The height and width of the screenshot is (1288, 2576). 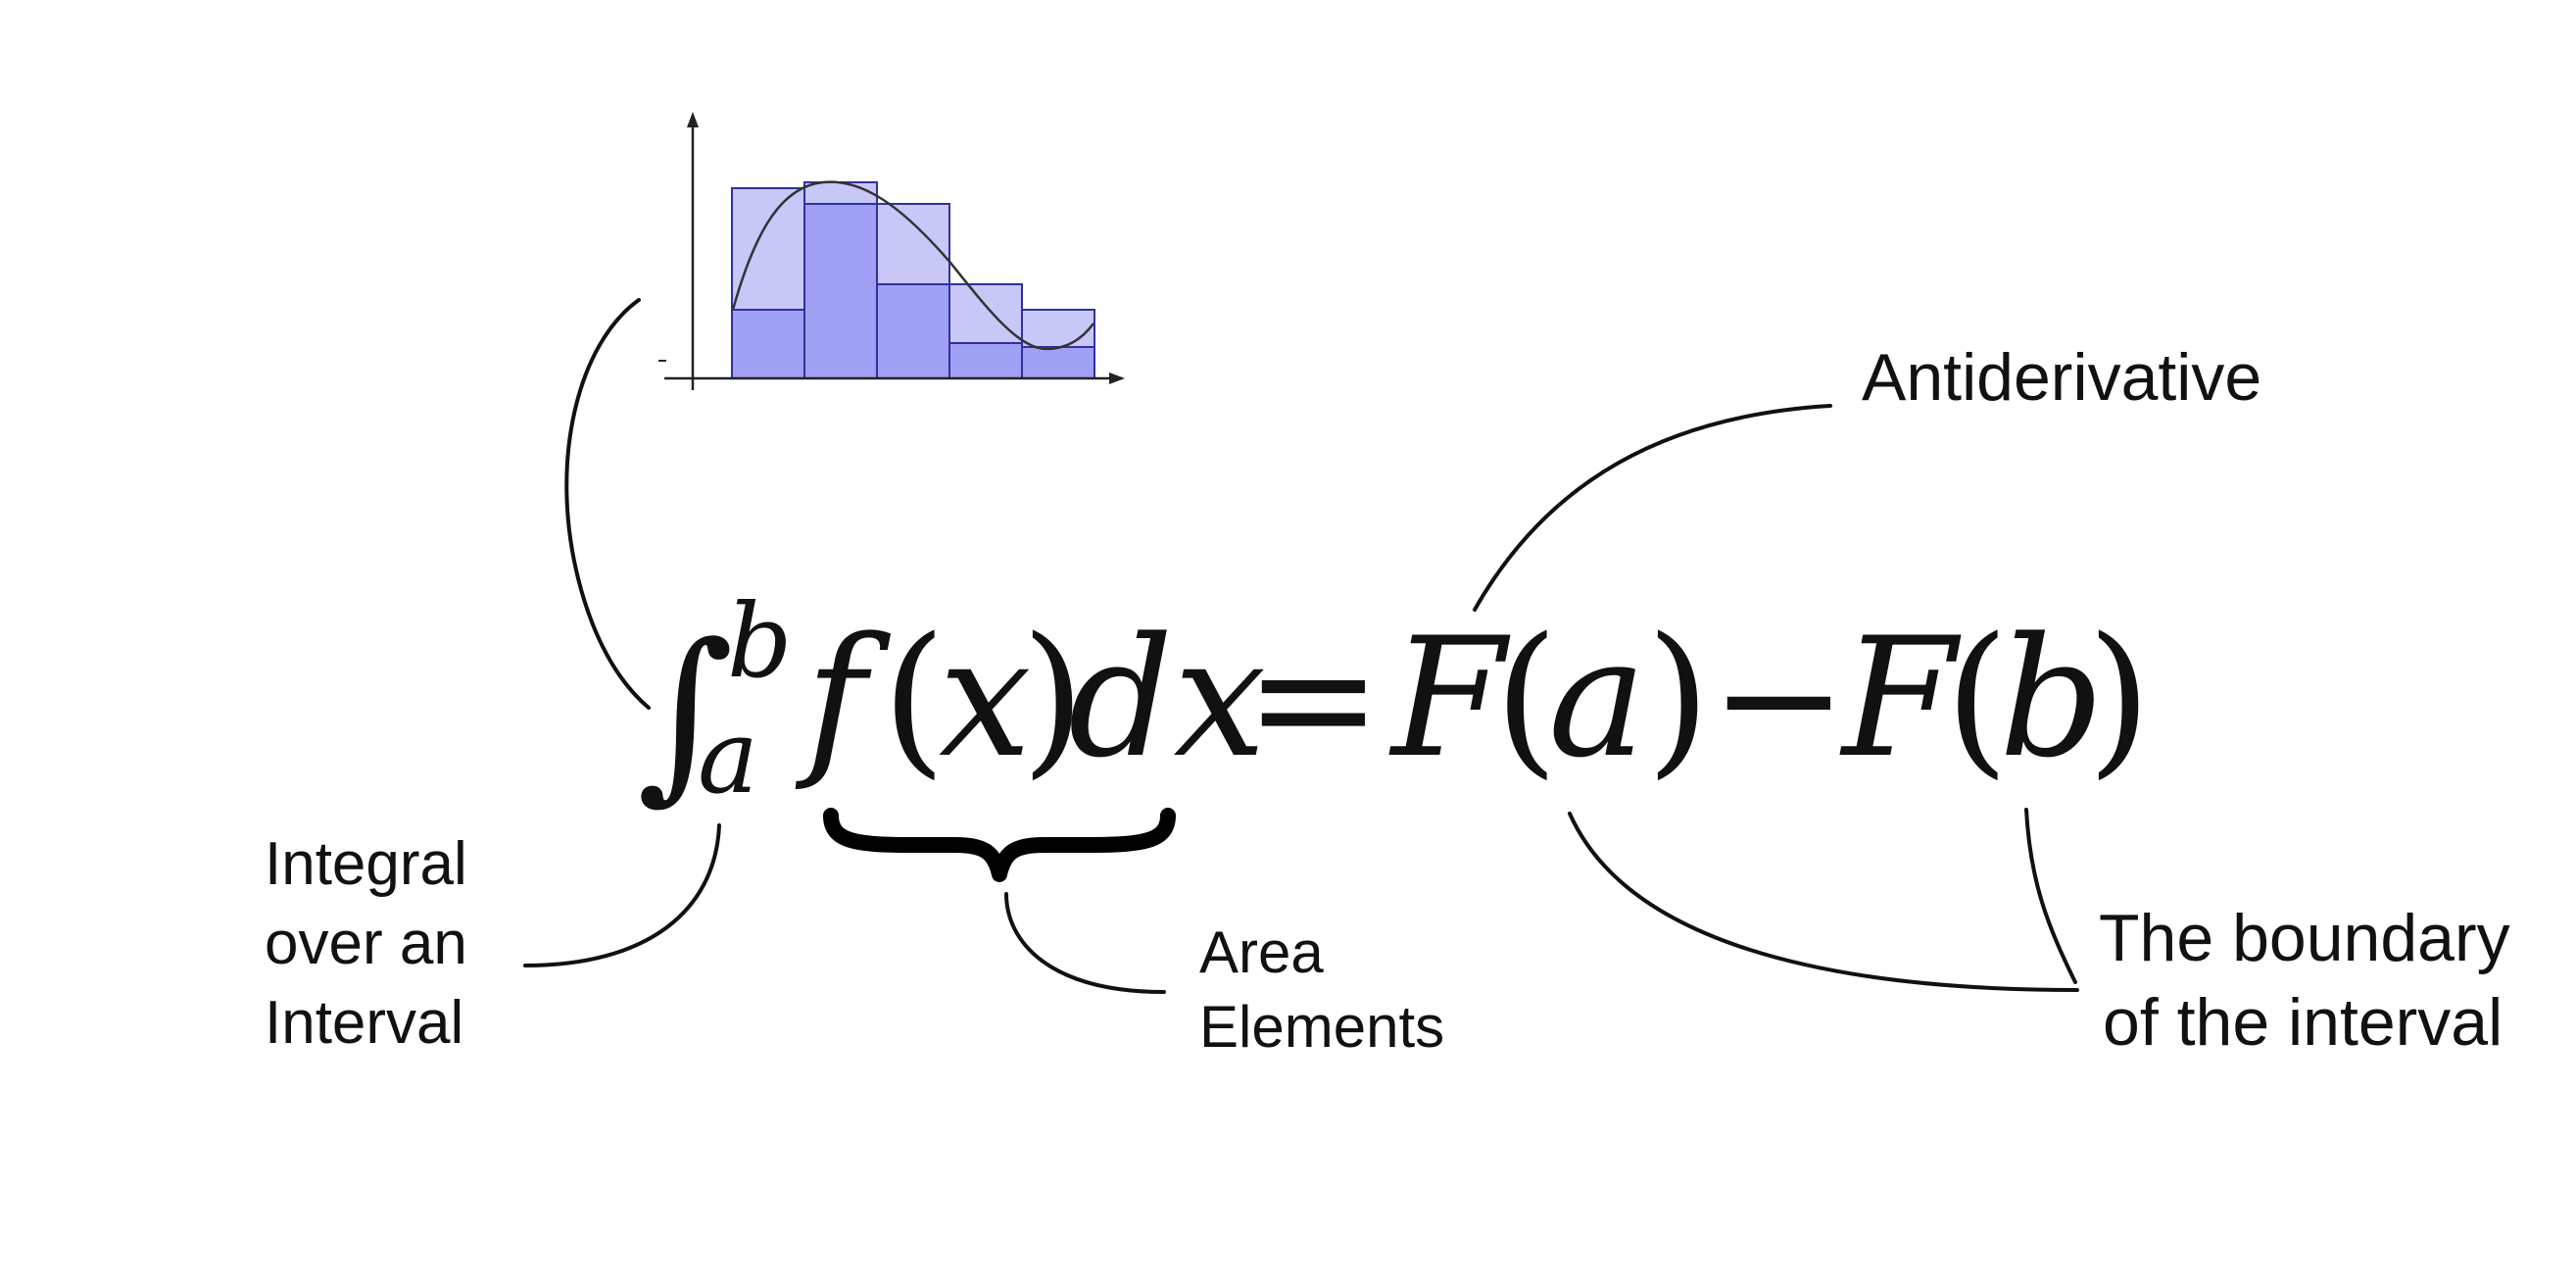 What do you see at coordinates (1526, 698) in the screenshot?
I see `open-paren-2: (` at bounding box center [1526, 698].